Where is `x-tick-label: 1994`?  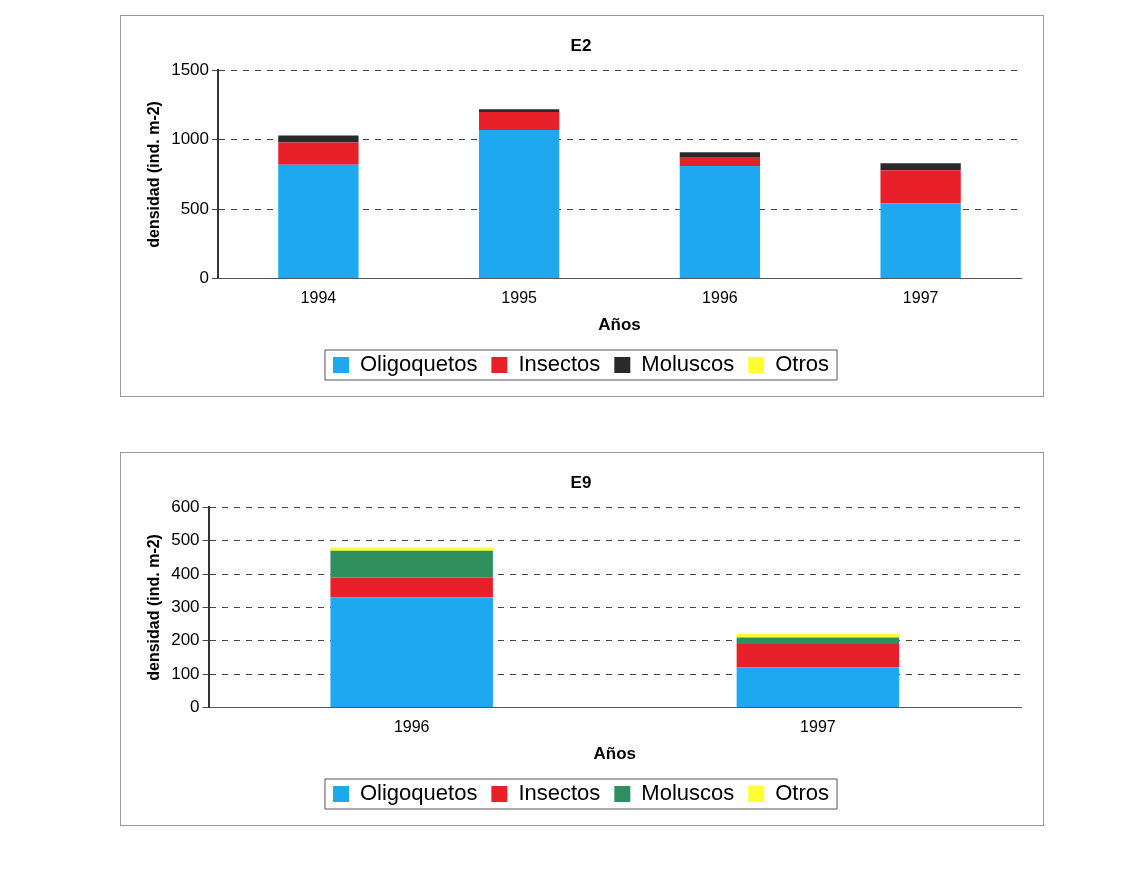
x-tick-label: 1994 is located at coordinates (318, 298).